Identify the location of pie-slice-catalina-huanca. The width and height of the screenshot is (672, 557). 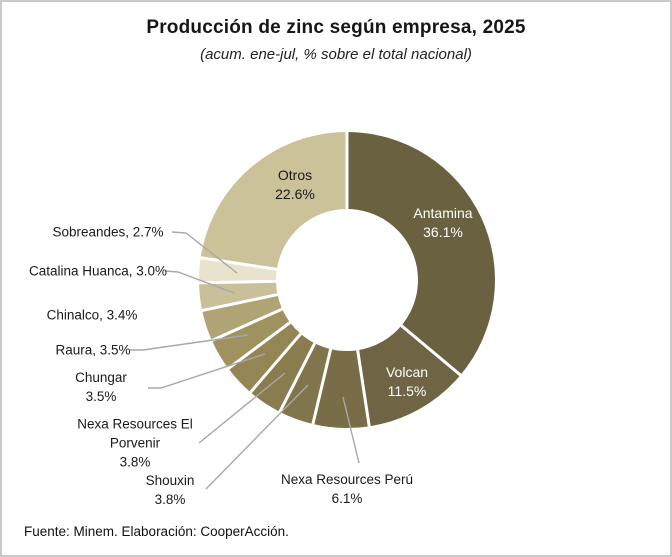
(238, 296).